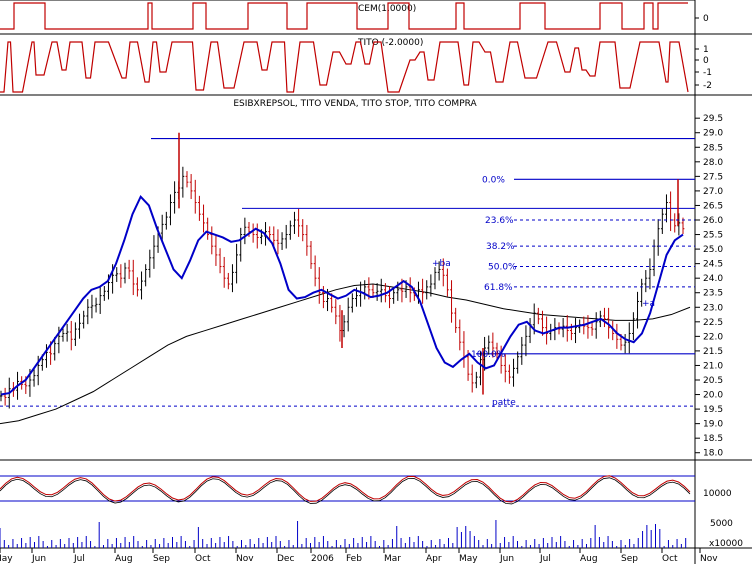 Image resolution: width=752 pixels, height=564 pixels. I want to click on cem-layer: 0, so click(354, 16).